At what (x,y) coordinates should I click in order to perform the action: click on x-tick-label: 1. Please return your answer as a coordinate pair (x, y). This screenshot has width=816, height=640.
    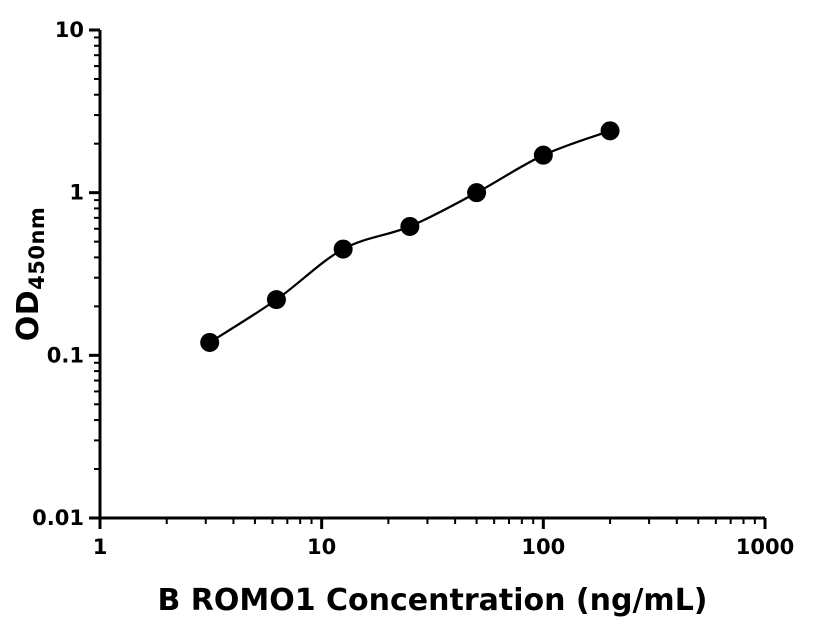
    Looking at the image, I should click on (100, 547).